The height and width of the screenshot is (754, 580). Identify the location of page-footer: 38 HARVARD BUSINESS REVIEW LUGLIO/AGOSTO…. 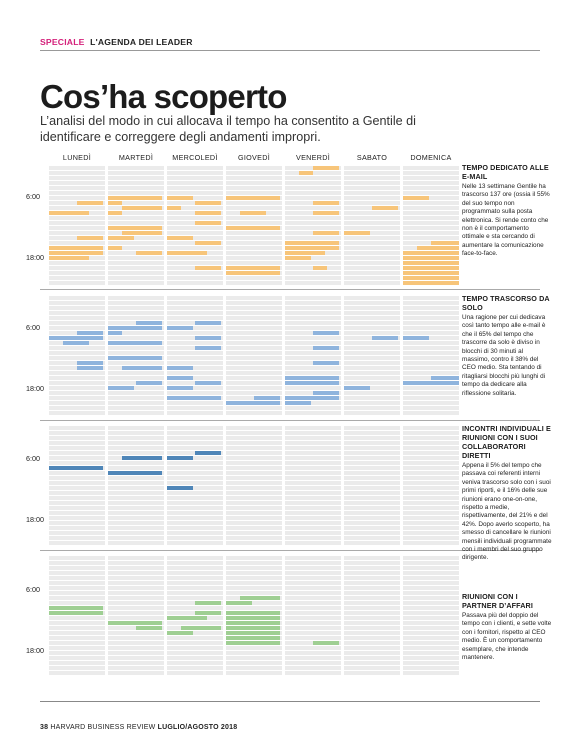
(138, 727).